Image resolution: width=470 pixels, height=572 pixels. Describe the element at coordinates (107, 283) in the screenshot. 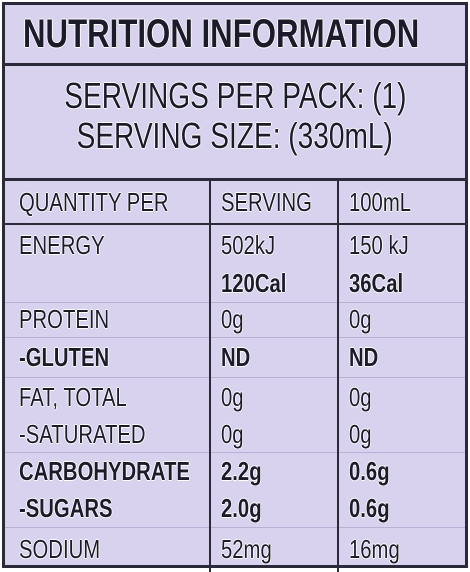

I see `table-cell` at that location.